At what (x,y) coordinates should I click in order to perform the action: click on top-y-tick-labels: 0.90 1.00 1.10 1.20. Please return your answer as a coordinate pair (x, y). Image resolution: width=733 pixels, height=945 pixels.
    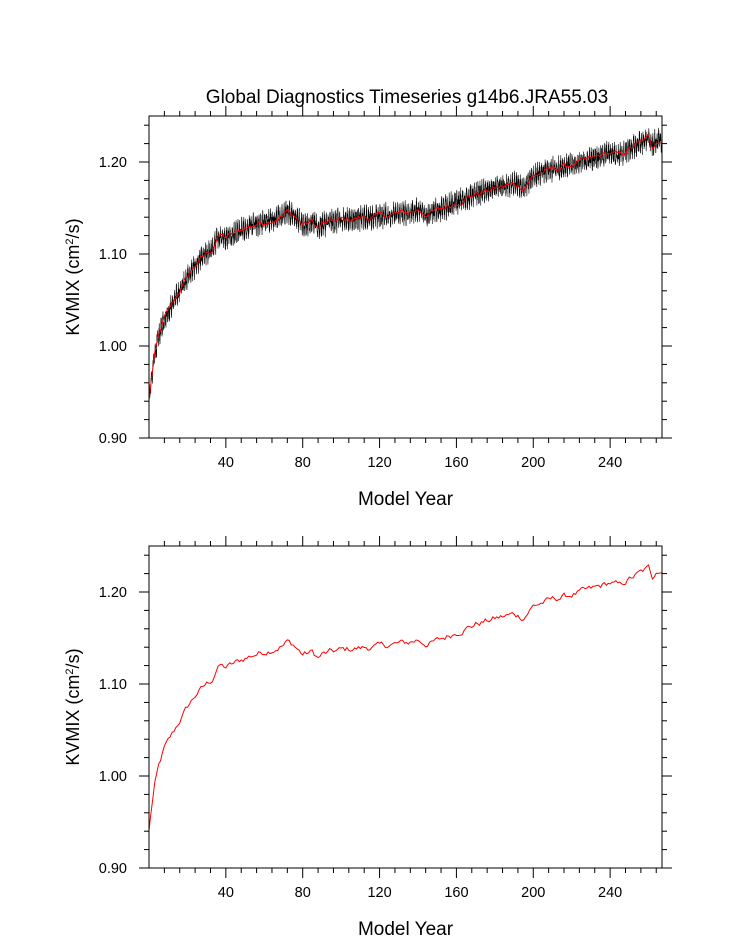
    Looking at the image, I should click on (113, 301).